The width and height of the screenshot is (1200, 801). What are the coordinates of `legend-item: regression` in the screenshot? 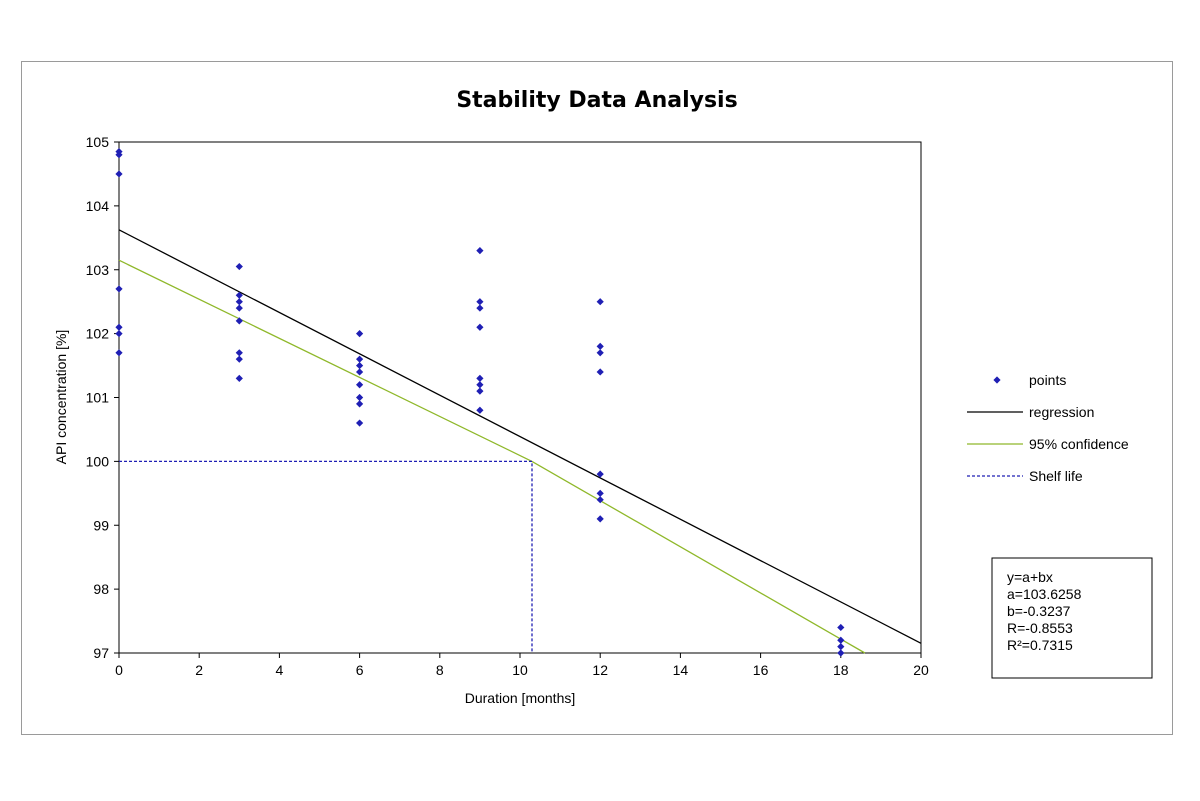 It's located at (1030, 412).